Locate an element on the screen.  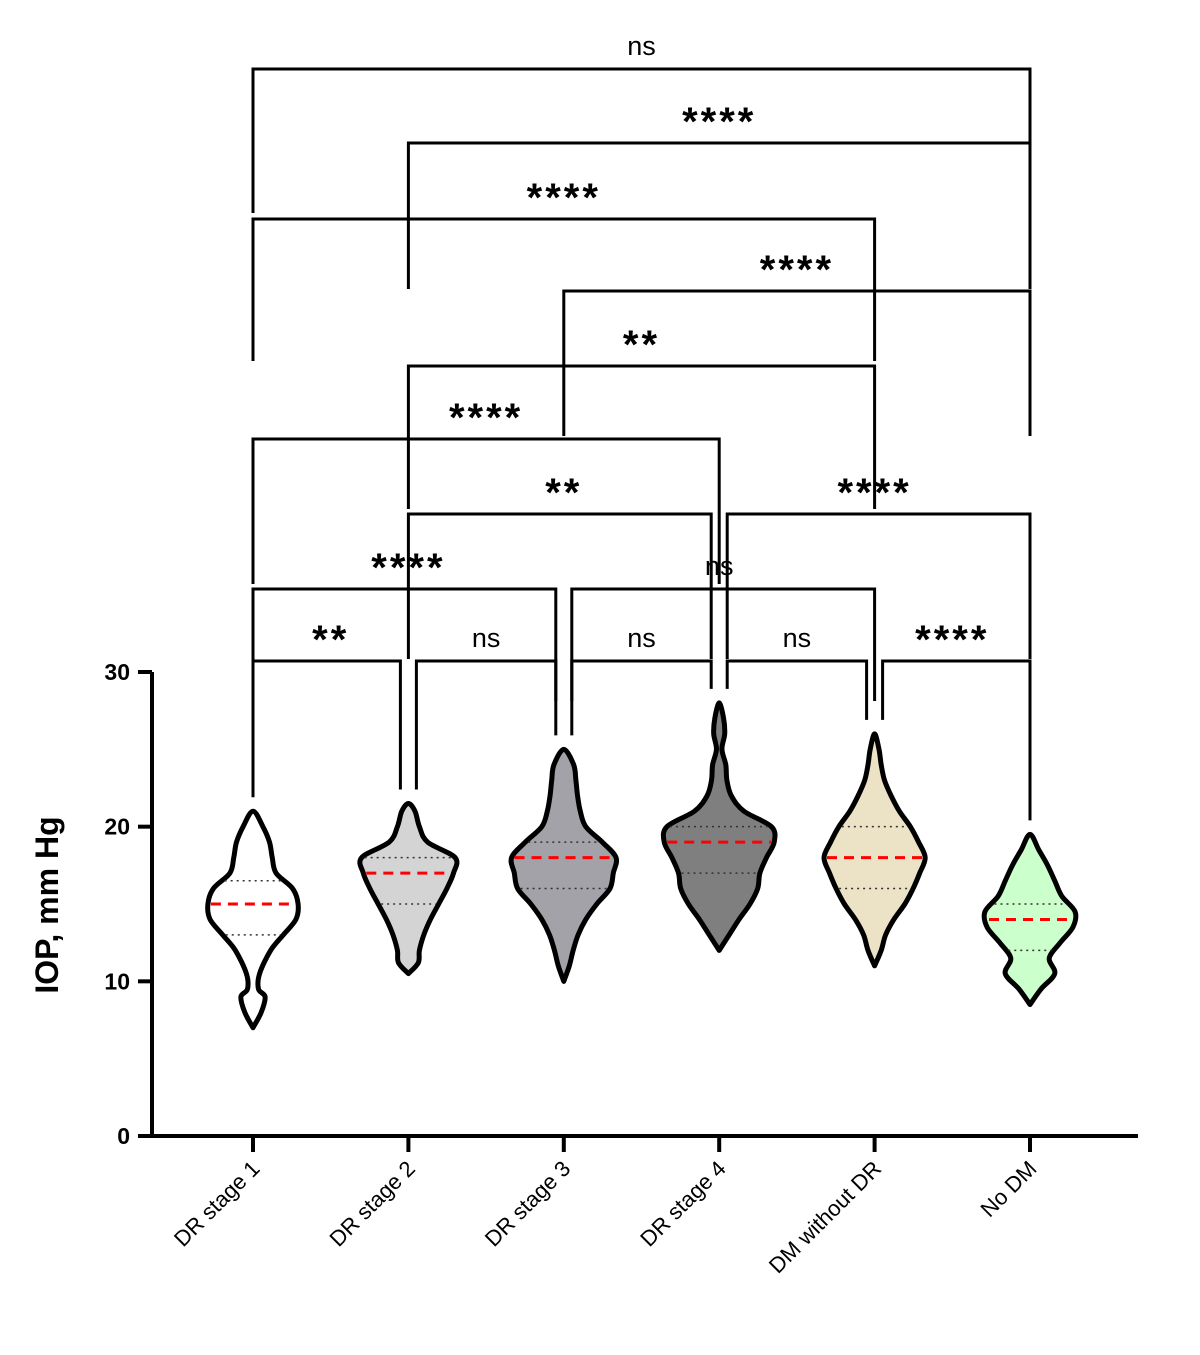
bracket-dr-stage-2-vs-dr-stage-3: ns is located at coordinates (486, 706).